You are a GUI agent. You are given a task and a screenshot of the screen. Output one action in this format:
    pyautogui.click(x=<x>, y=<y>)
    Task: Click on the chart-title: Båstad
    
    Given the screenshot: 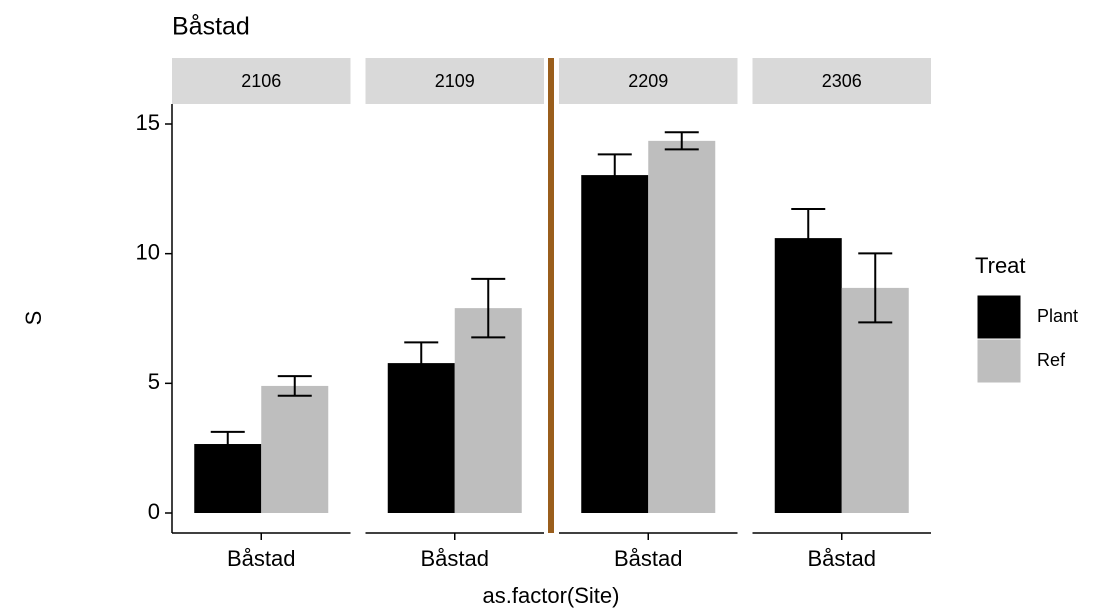 What is the action you would take?
    pyautogui.click(x=211, y=27)
    